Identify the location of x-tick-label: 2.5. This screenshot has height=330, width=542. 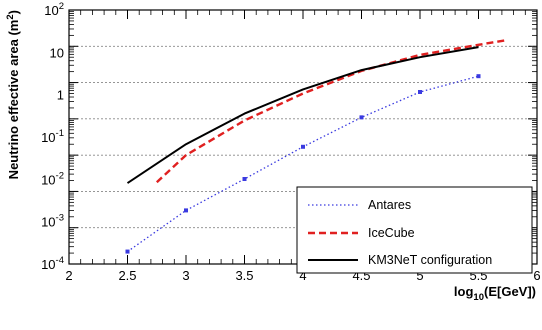
(127, 275).